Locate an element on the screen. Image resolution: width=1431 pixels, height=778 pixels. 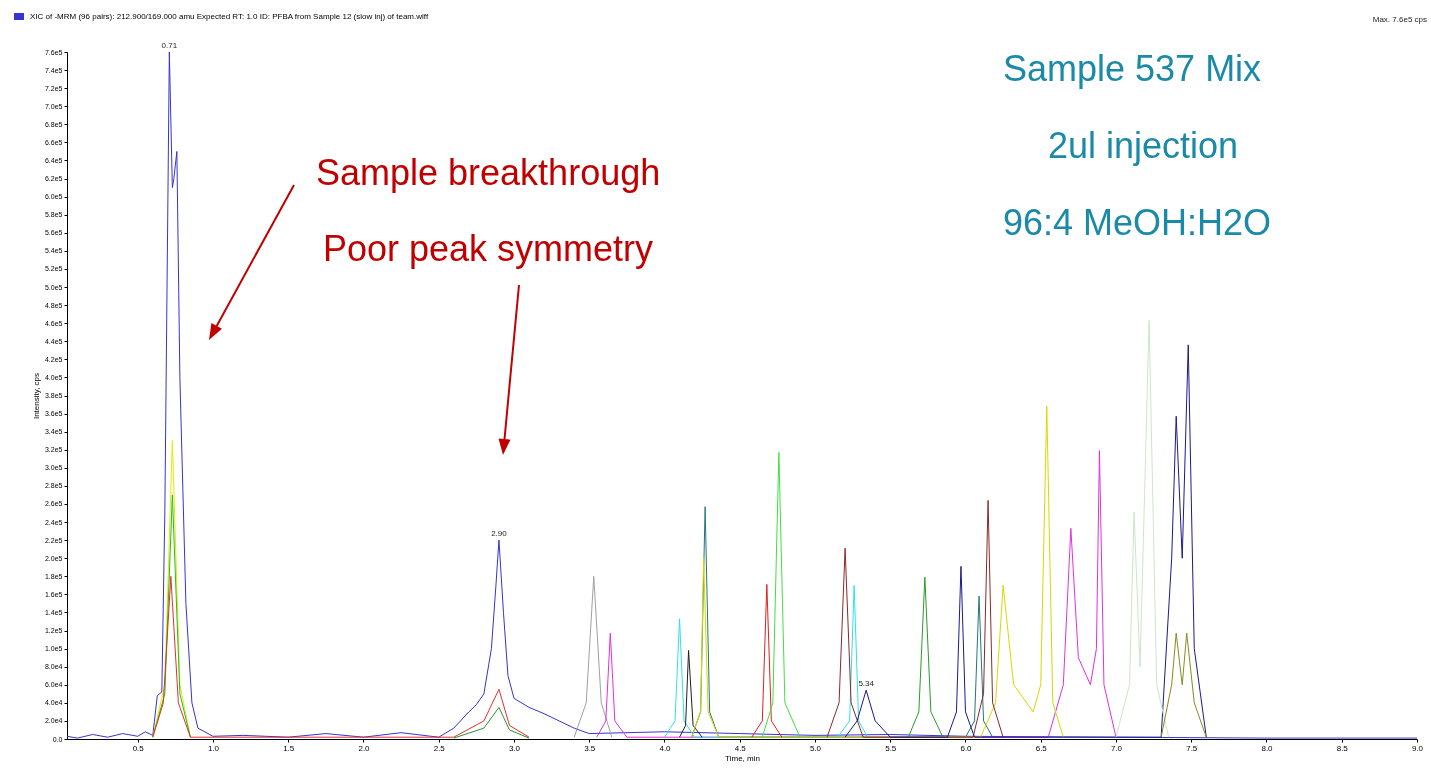
x-tick-label: 1.0 is located at coordinates (213, 748).